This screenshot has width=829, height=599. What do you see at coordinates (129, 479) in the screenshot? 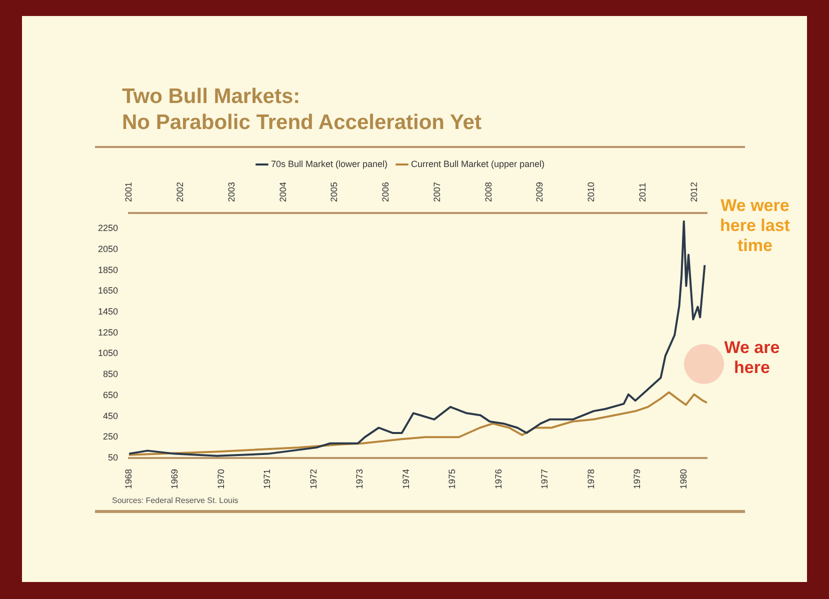
I see `x-tick-label: 1968` at bounding box center [129, 479].